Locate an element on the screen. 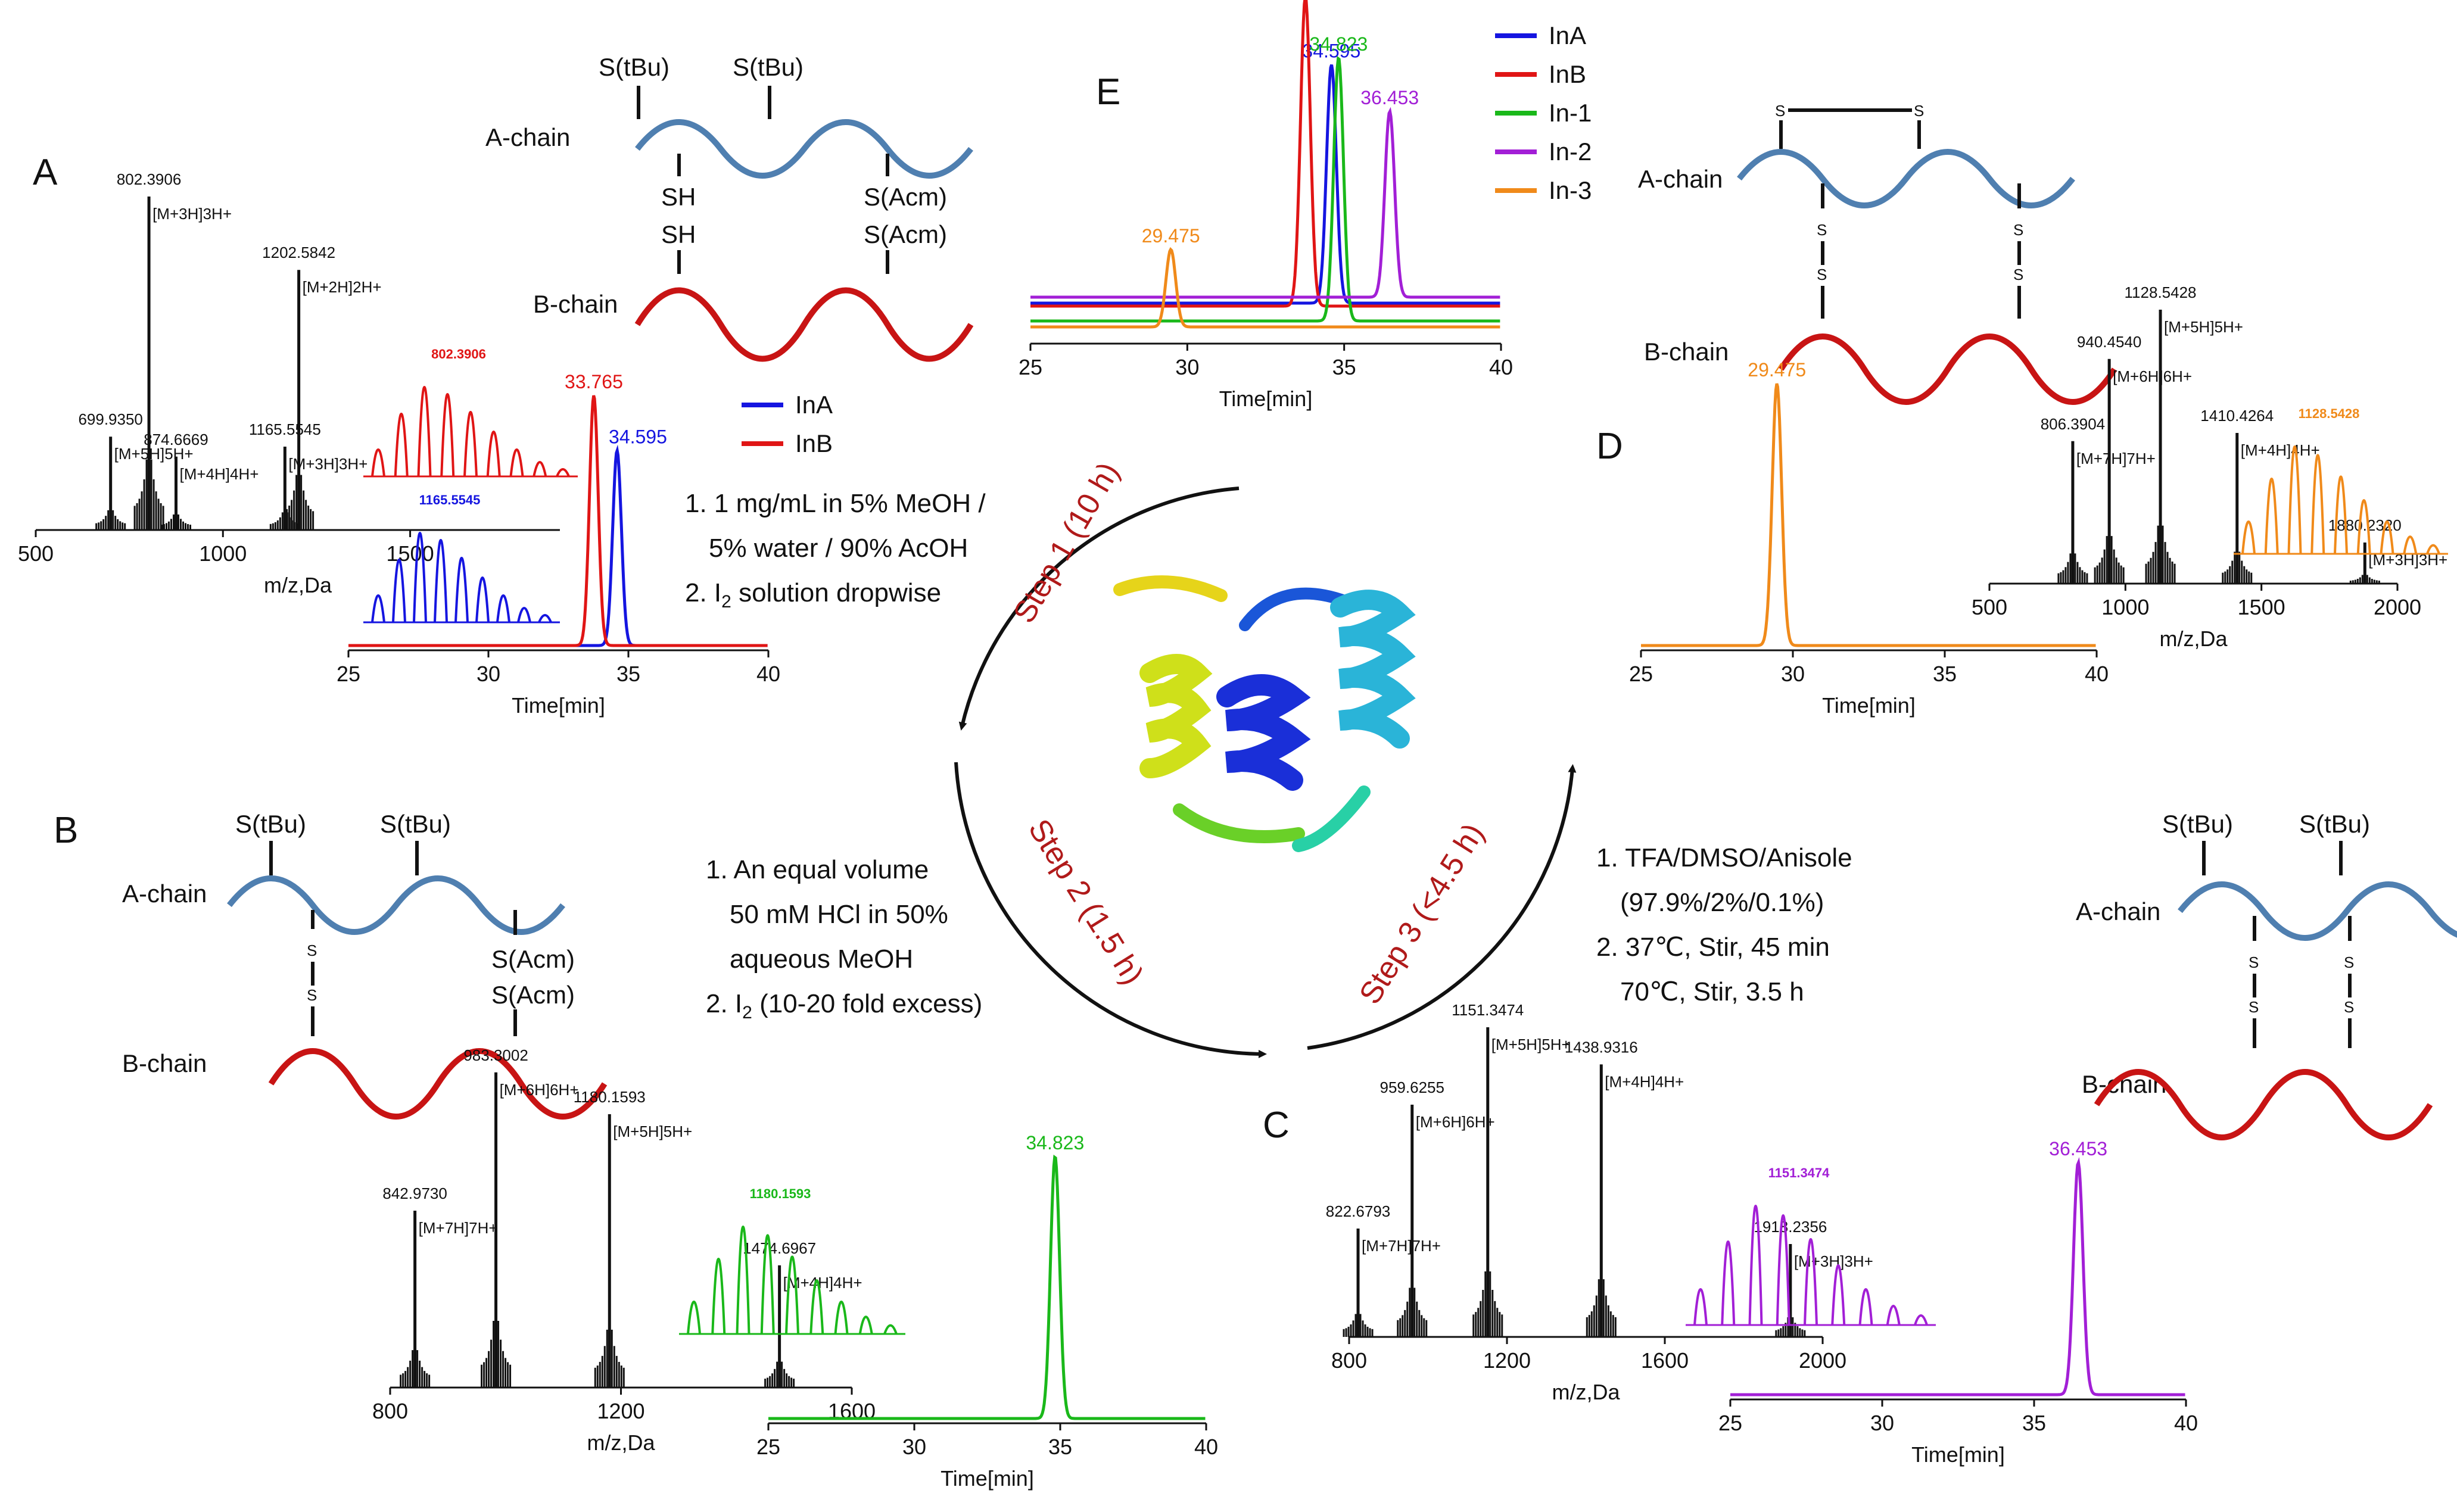 Image resolution: width=2457 pixels, height=1512 pixels. A-ms-isotope-inset-0: 802.3906 is located at coordinates (470, 412).